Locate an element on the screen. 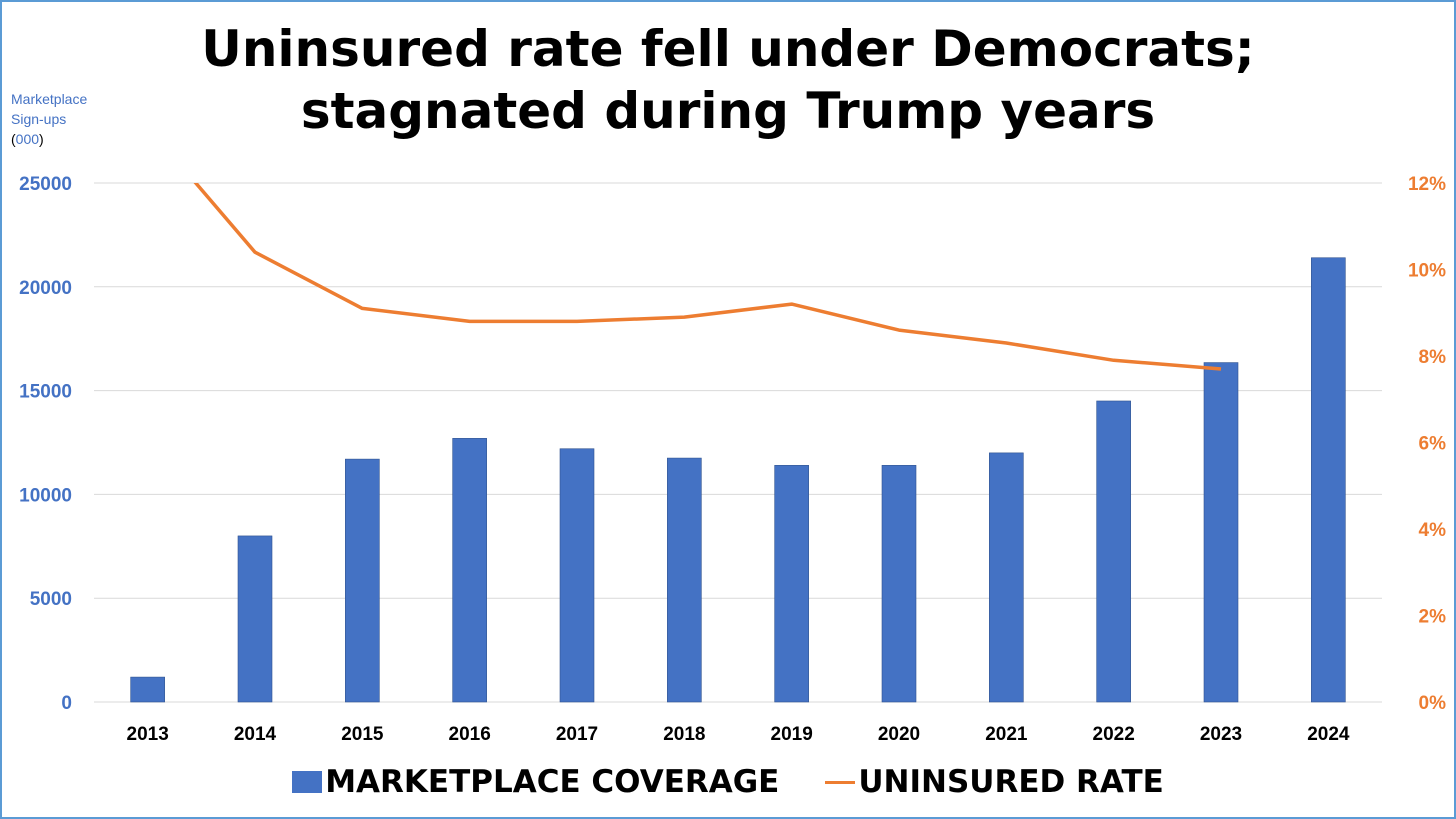  chart-title-line-2: stagnated during Trump years is located at coordinates (728, 111).